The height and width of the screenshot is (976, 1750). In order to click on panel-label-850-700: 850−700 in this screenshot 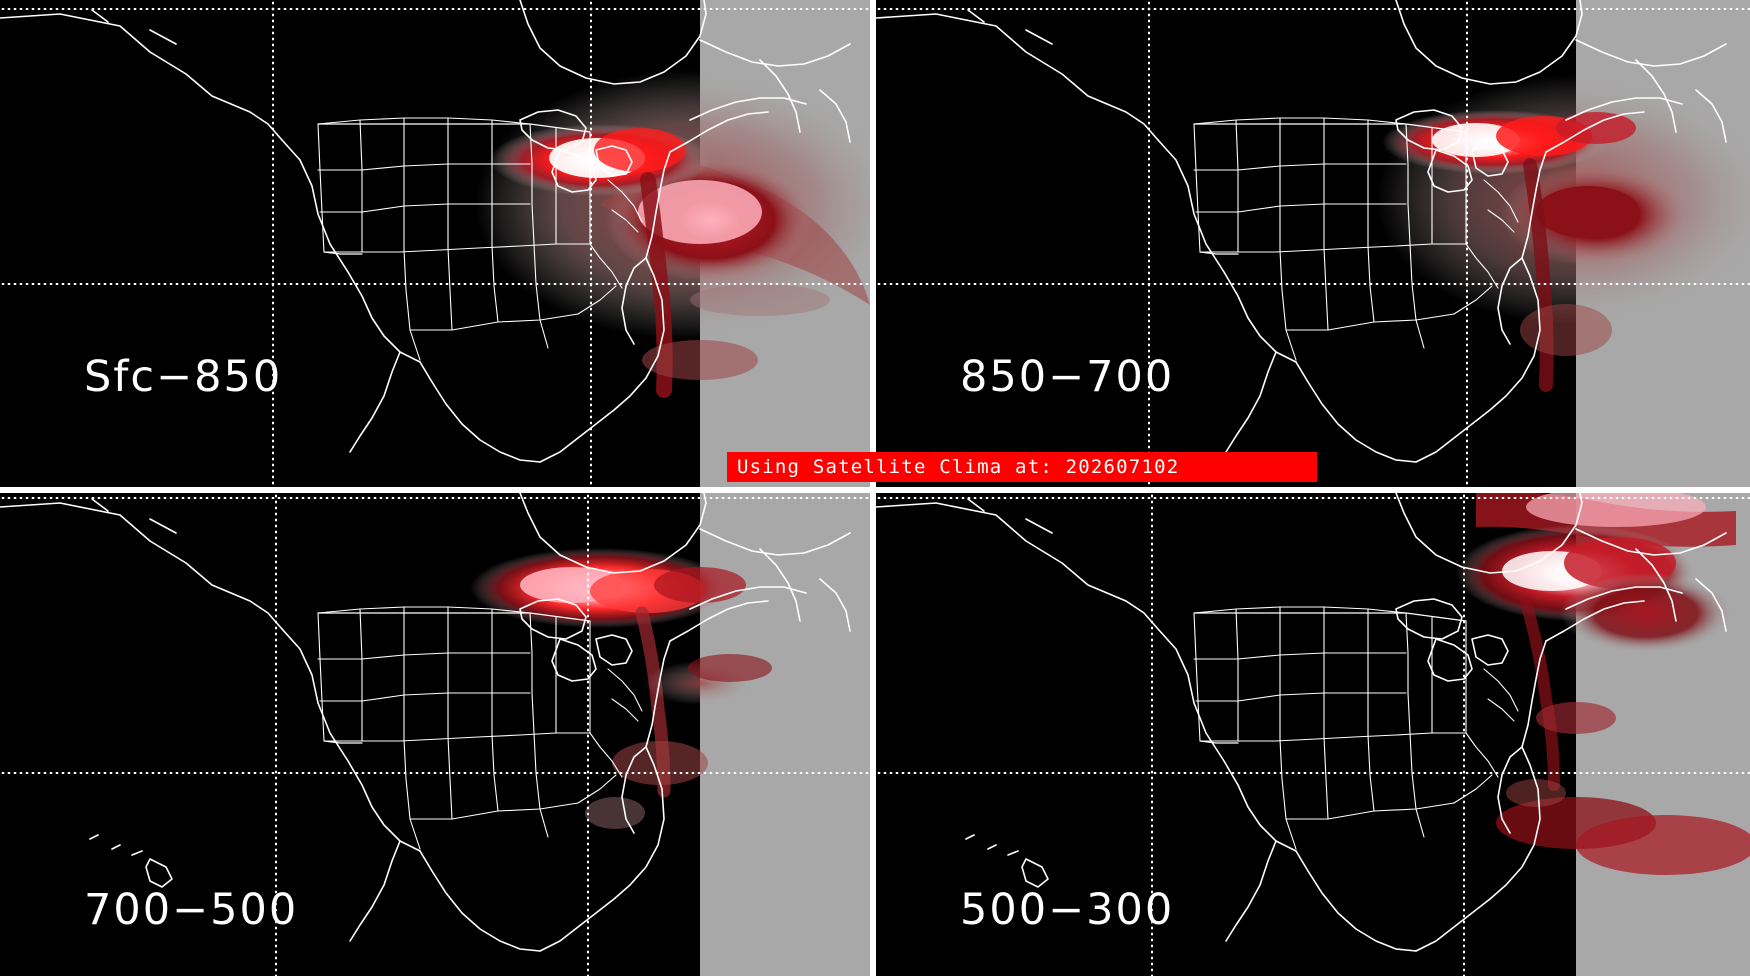, I will do `click(1067, 377)`.